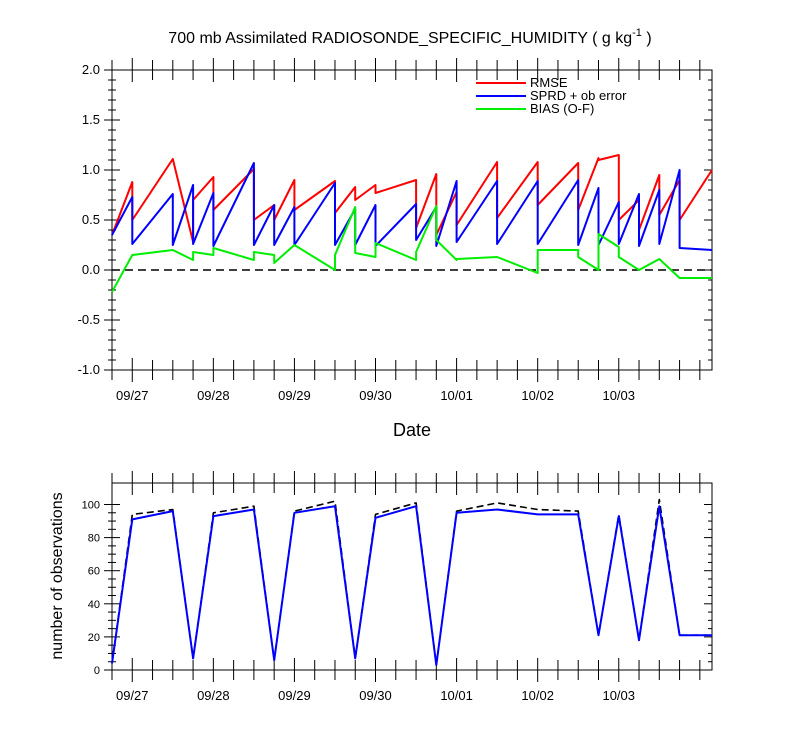 The width and height of the screenshot is (800, 750). I want to click on series-line-sprd-ob-error, so click(412, 206).